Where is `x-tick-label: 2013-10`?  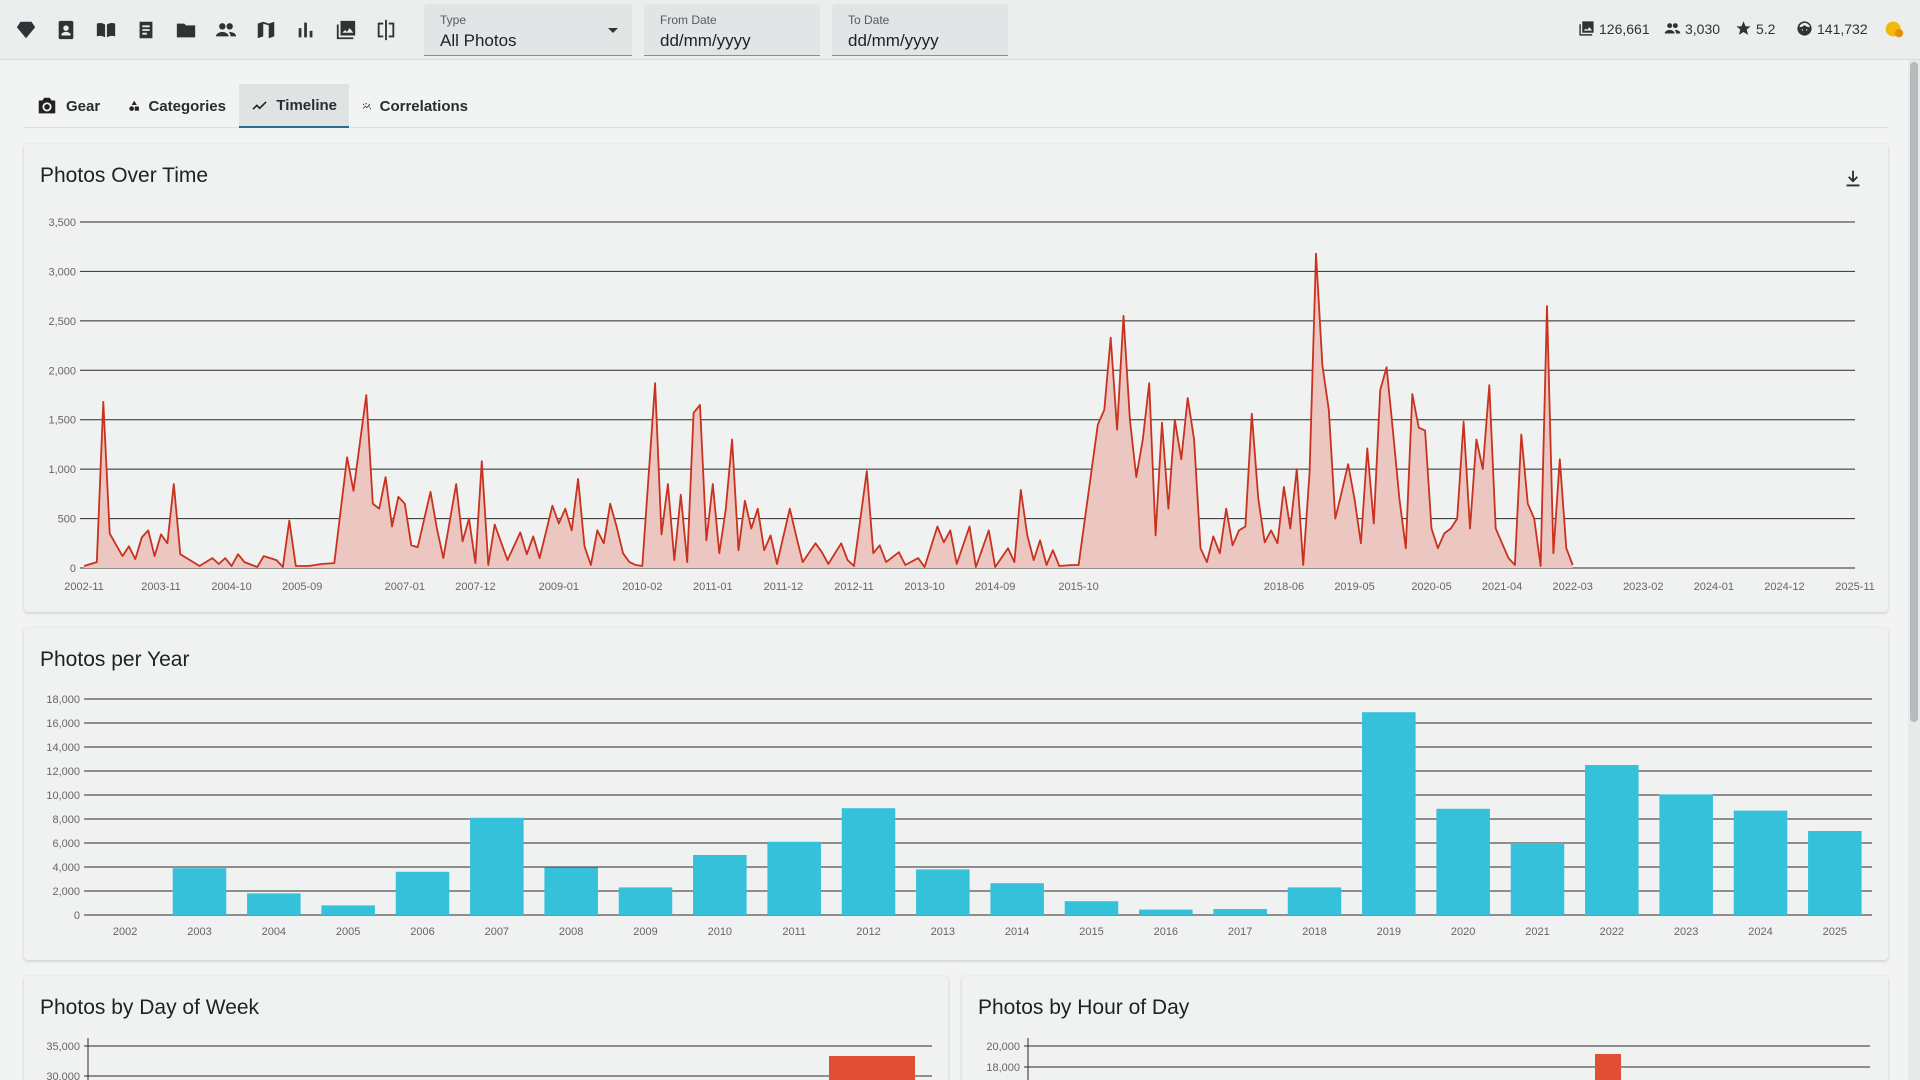
x-tick-label: 2013-10 is located at coordinates (924, 587).